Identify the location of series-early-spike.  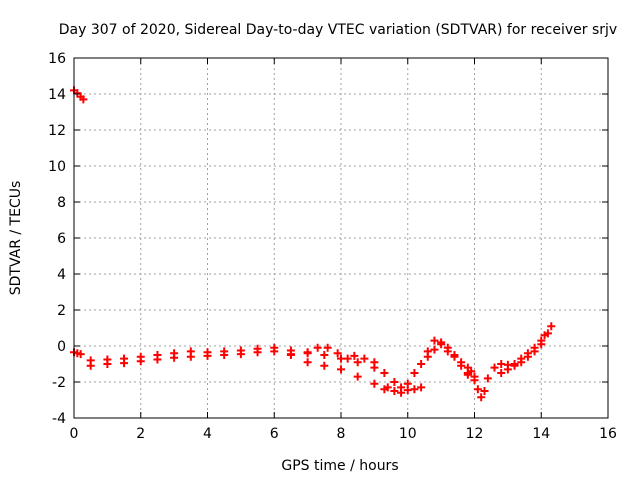
(79, 95).